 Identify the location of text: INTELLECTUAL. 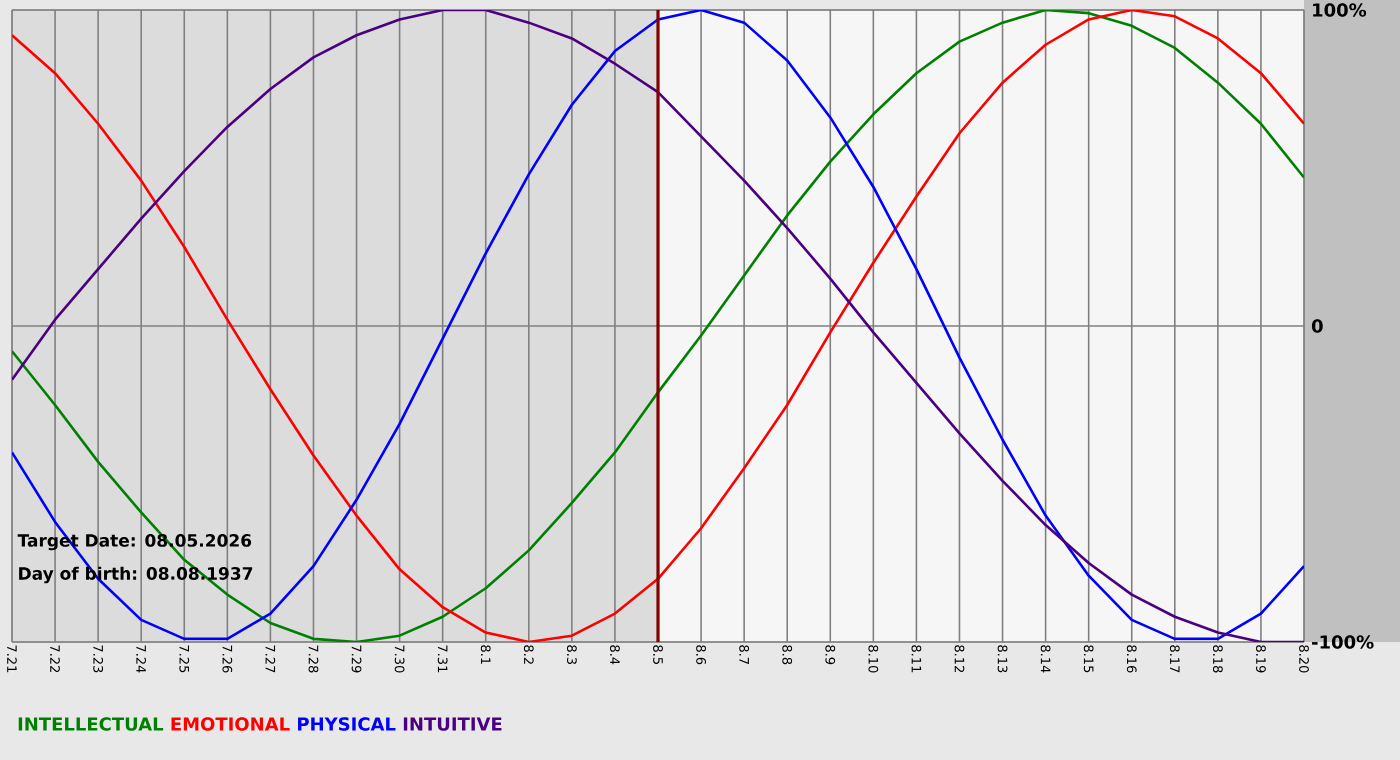
(91, 724).